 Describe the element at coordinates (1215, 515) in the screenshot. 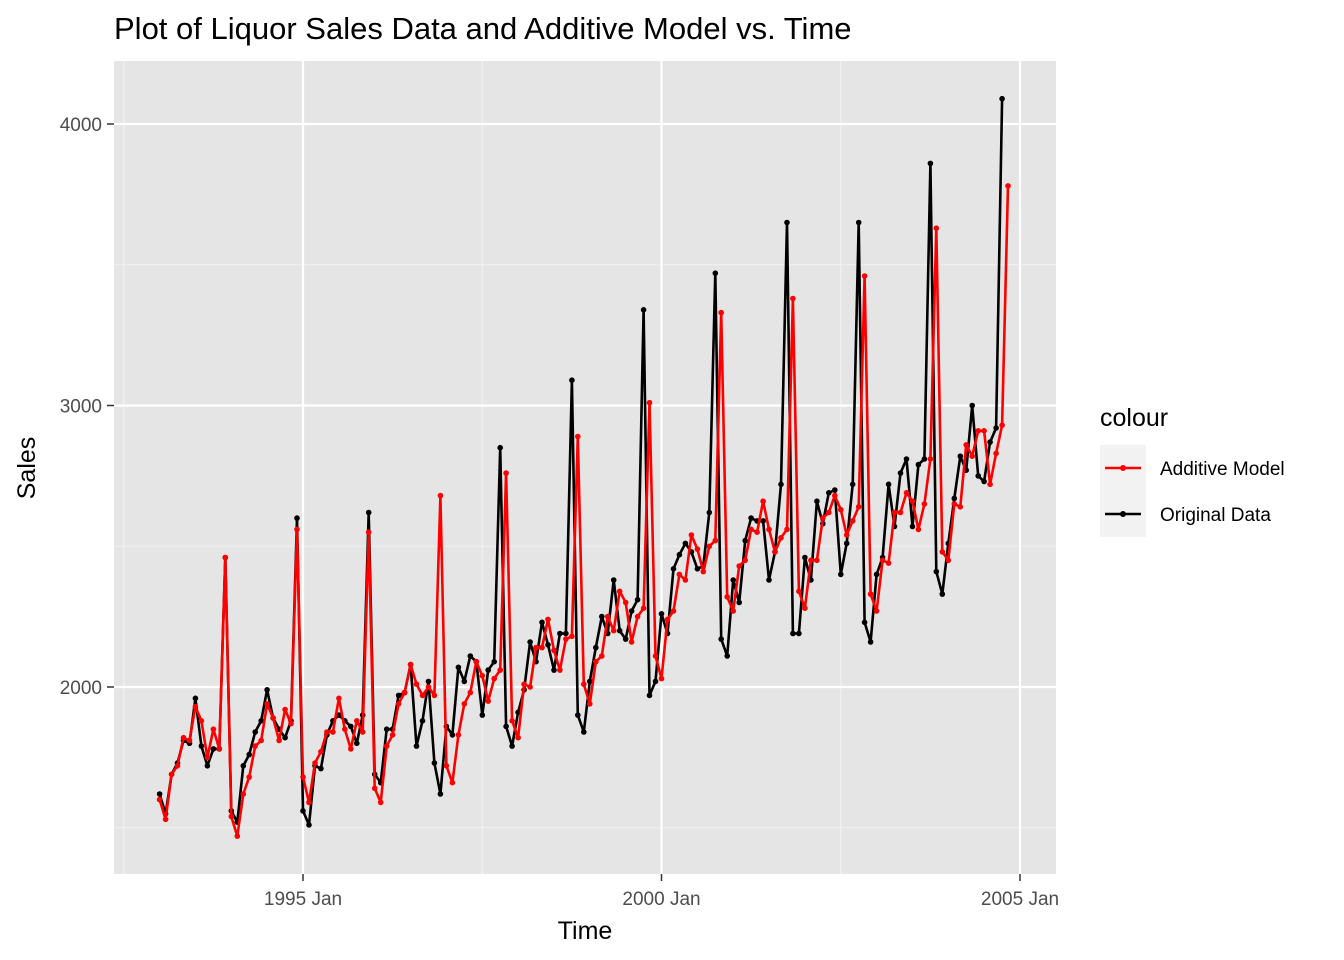

I see `legend-label-original: Original Data` at that location.